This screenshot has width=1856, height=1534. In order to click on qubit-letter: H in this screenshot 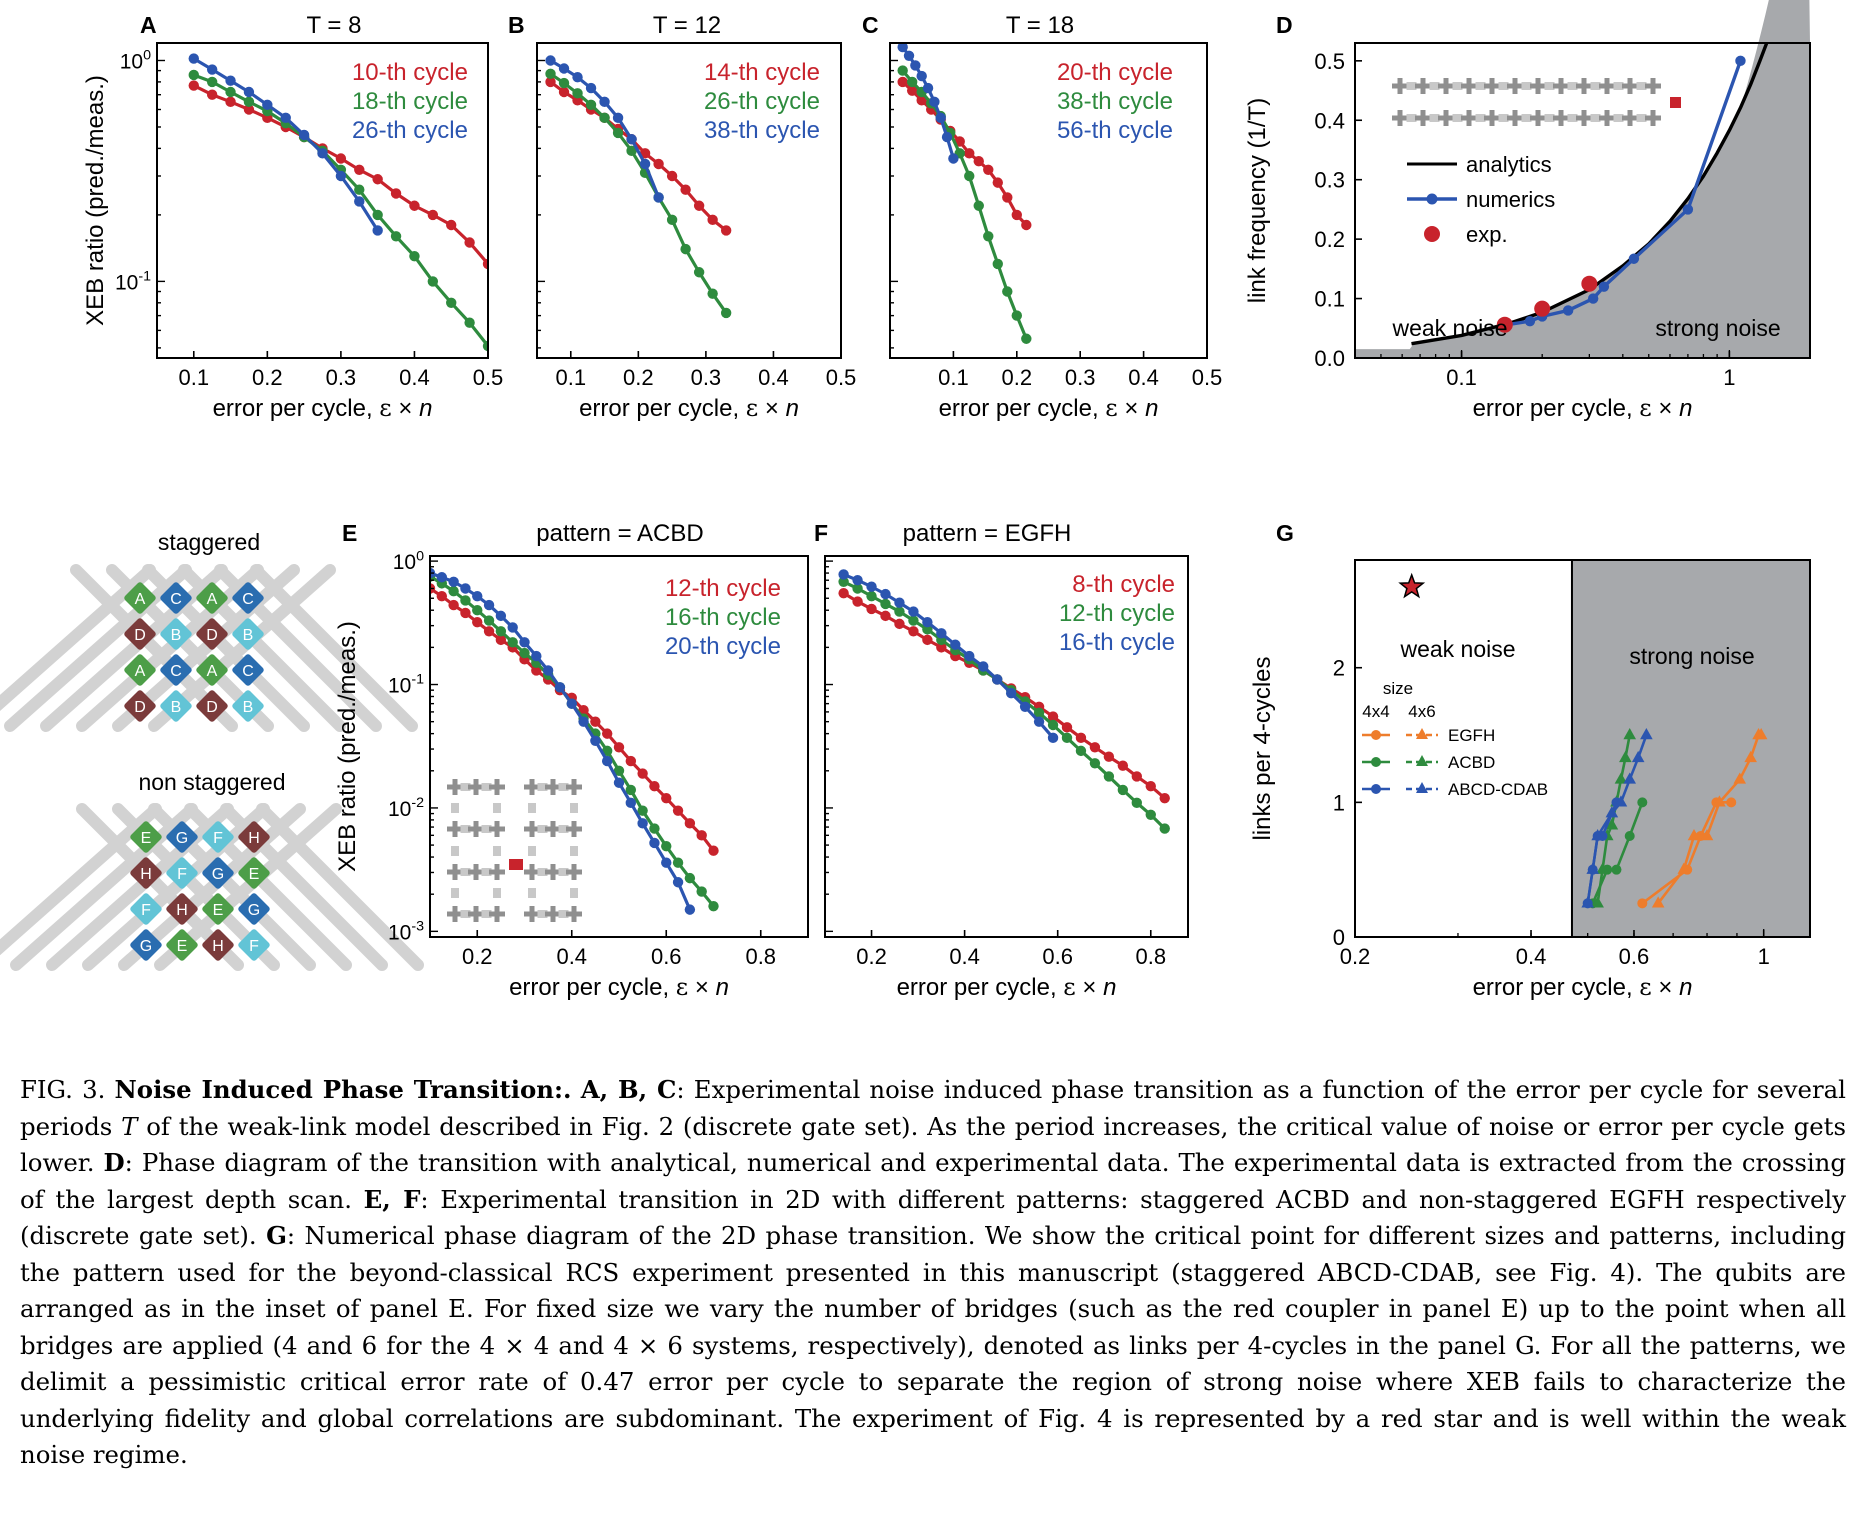, I will do `click(146, 874)`.